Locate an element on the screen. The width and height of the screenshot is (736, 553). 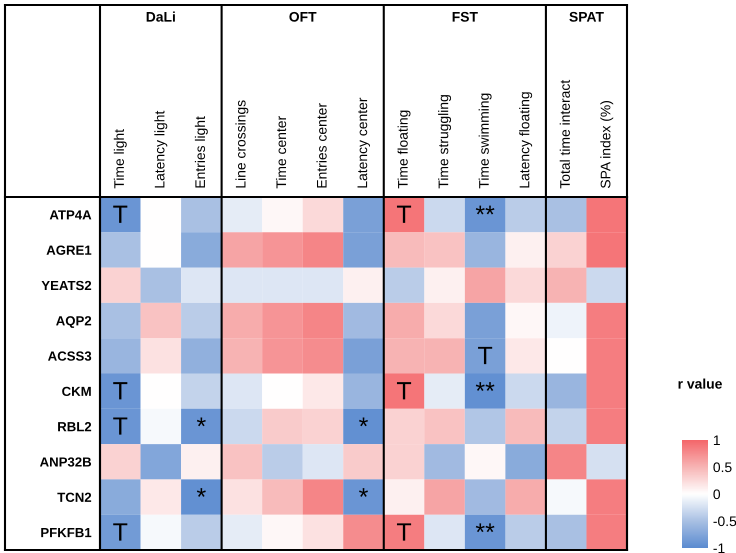
x-tick-label: Time floating is located at coordinates (404, 149).